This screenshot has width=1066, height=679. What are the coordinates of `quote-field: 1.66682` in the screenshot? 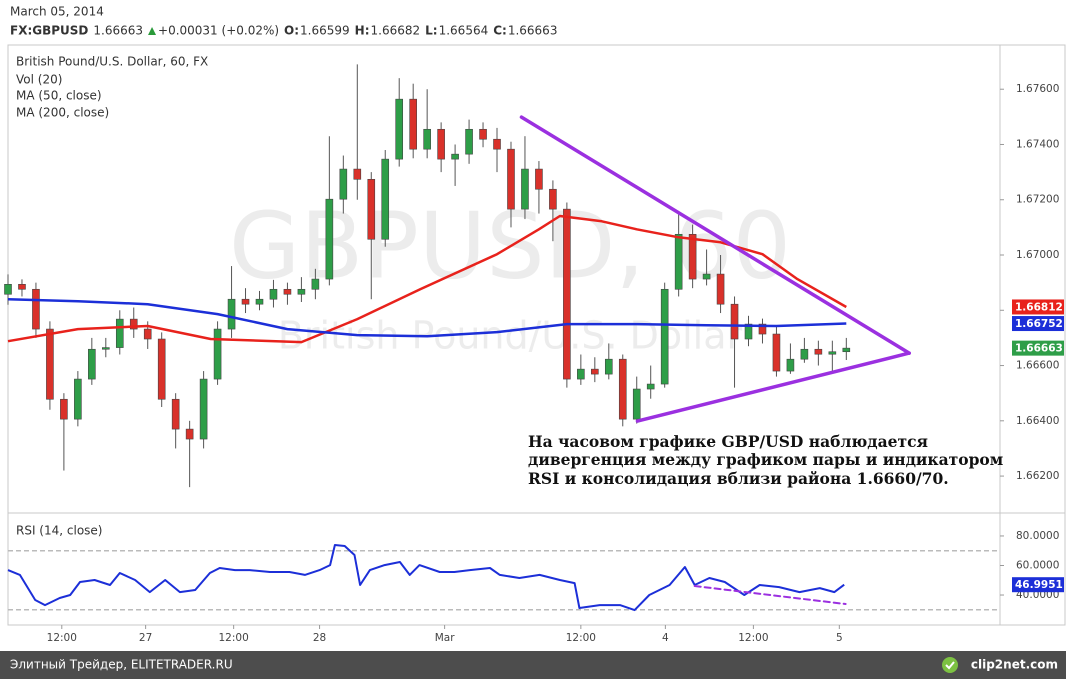 It's located at (396, 31).